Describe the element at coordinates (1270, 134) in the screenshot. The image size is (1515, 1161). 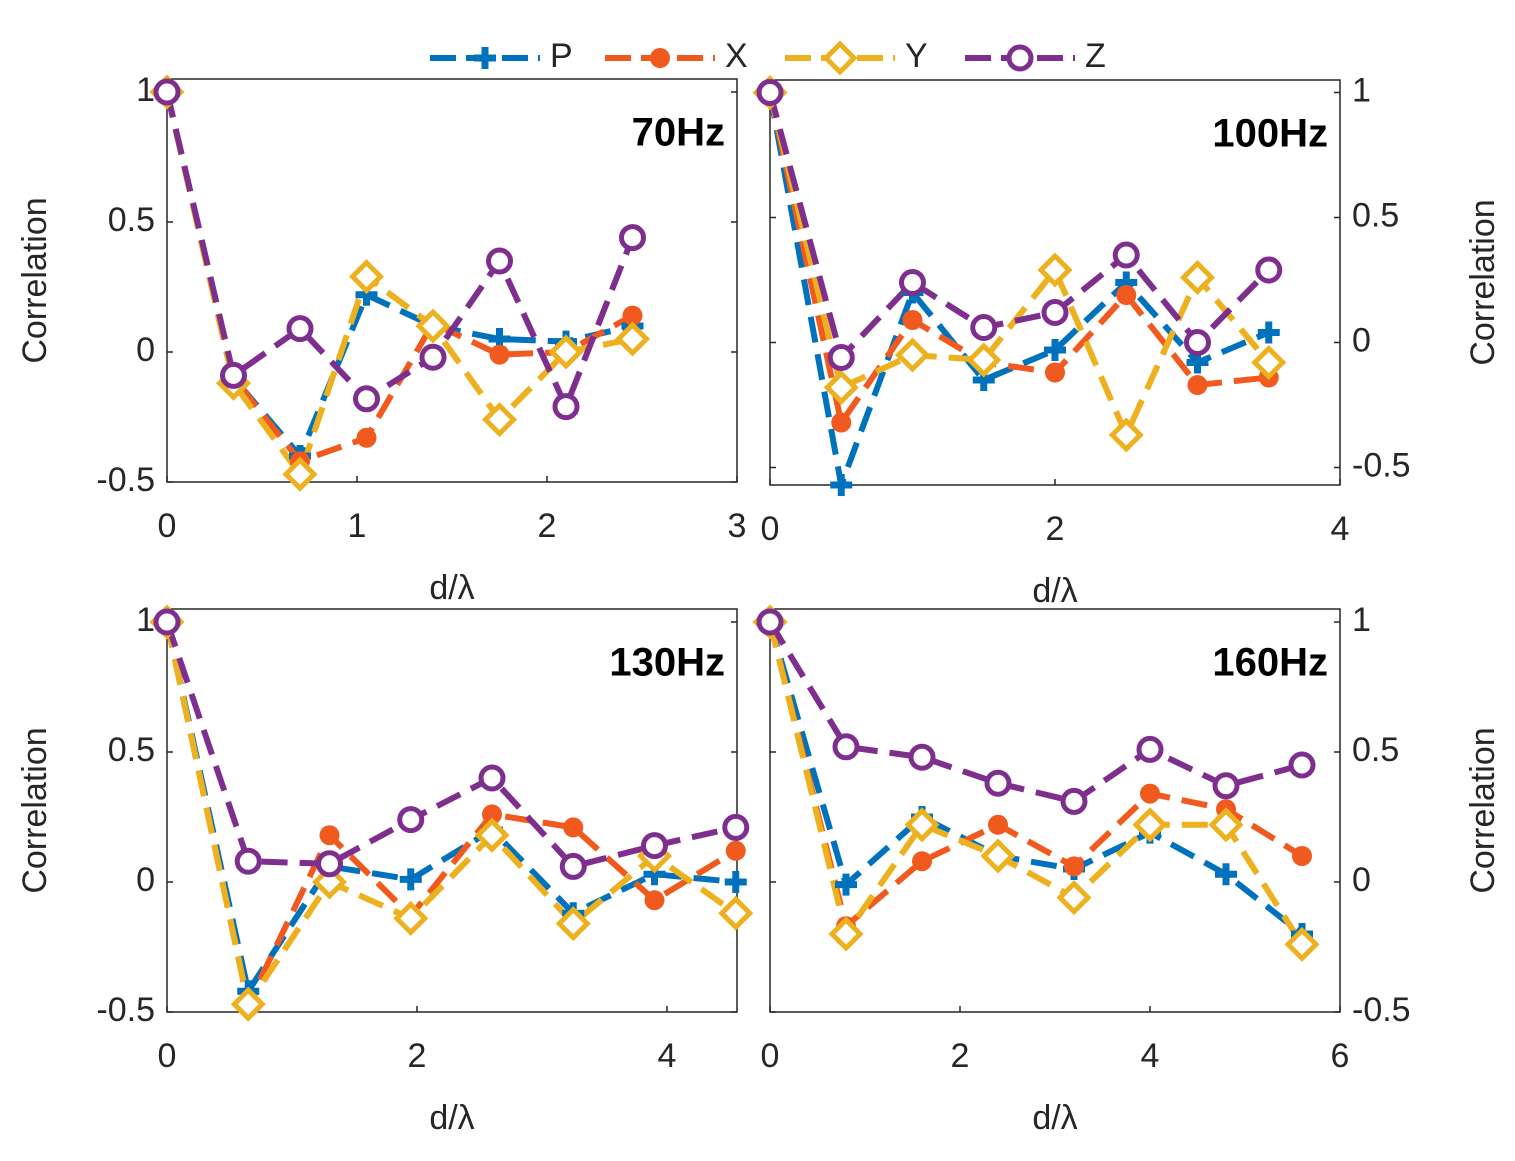
I see `panel-title: 100Hz` at that location.